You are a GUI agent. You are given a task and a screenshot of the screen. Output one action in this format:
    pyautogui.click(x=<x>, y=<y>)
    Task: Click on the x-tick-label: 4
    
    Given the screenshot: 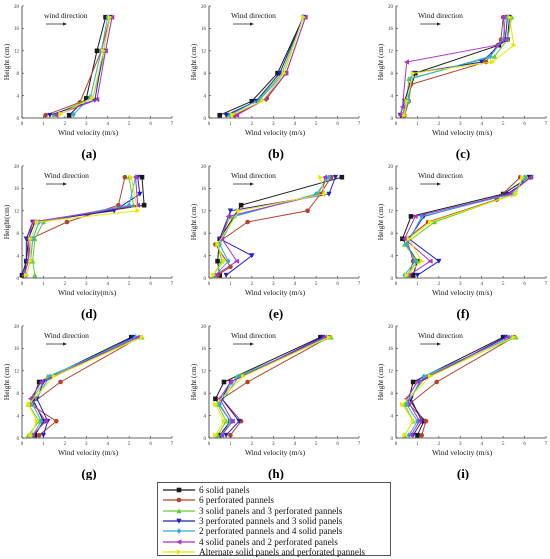 What is the action you would take?
    pyautogui.click(x=294, y=284)
    